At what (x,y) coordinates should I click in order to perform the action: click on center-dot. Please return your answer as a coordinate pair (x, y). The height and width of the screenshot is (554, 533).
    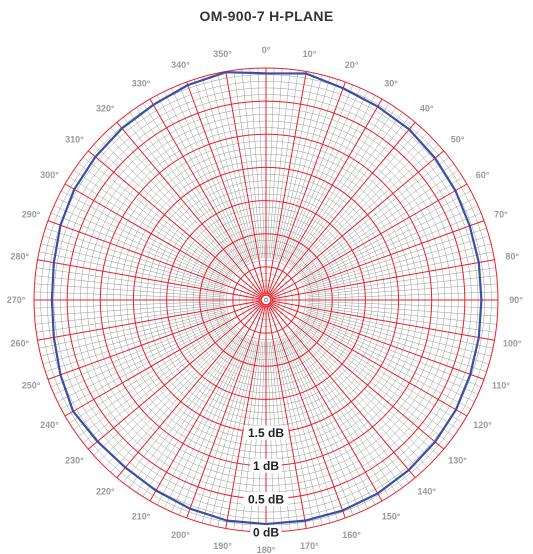
    Looking at the image, I should click on (266, 300).